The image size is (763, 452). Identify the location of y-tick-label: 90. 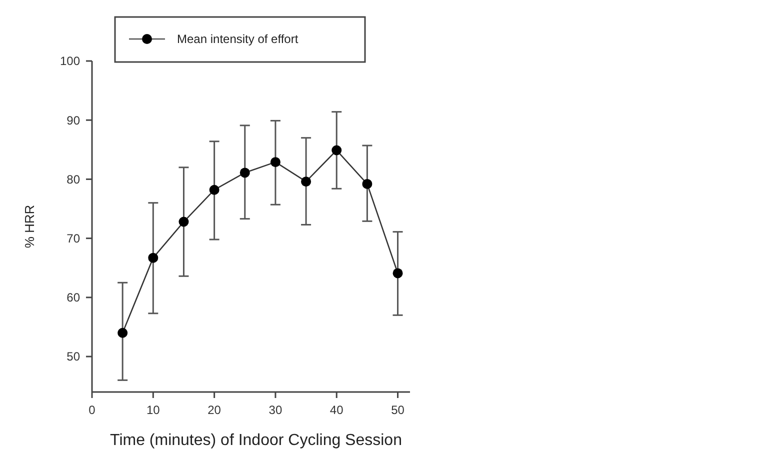
(73, 120).